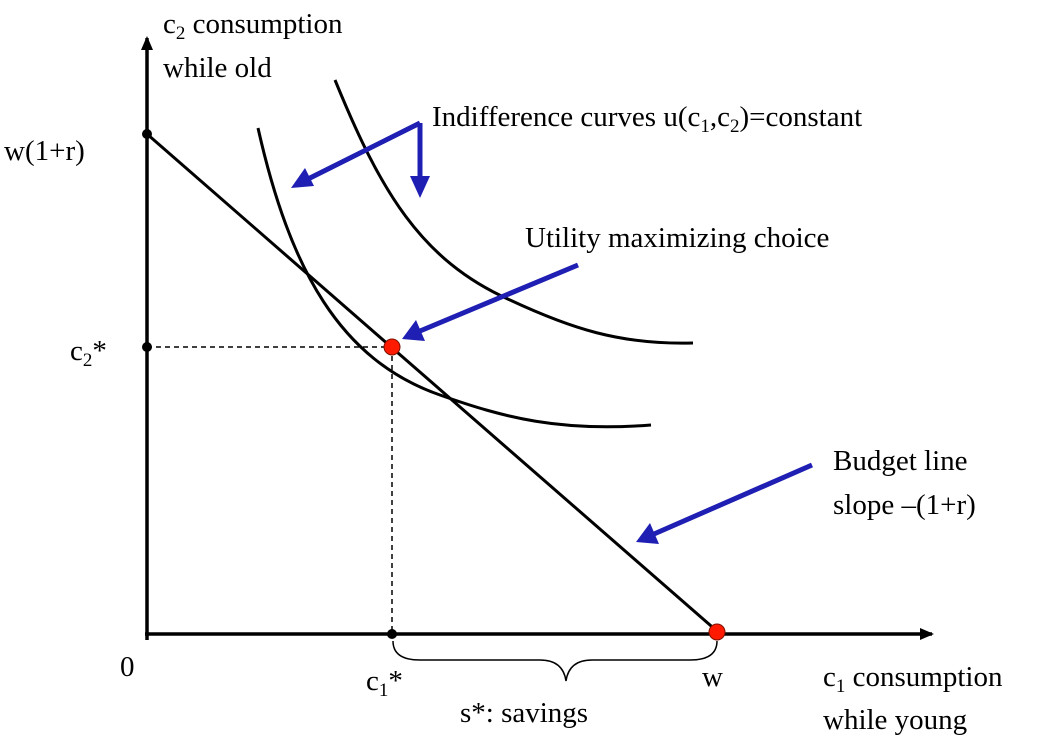 Image resolution: width=1056 pixels, height=746 pixels. Describe the element at coordinates (253, 26) in the screenshot. I see `y-axis-label: c2 consumption` at that location.